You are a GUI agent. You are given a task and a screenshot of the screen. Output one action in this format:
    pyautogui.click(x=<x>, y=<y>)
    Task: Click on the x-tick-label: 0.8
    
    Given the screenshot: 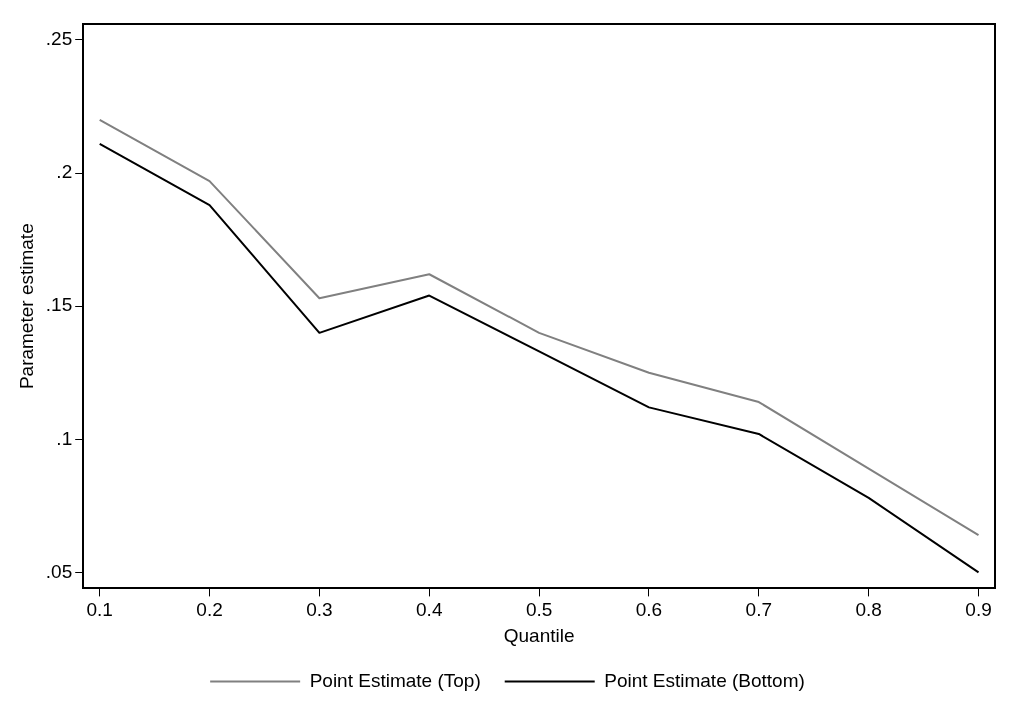 What is the action you would take?
    pyautogui.click(x=868, y=610)
    